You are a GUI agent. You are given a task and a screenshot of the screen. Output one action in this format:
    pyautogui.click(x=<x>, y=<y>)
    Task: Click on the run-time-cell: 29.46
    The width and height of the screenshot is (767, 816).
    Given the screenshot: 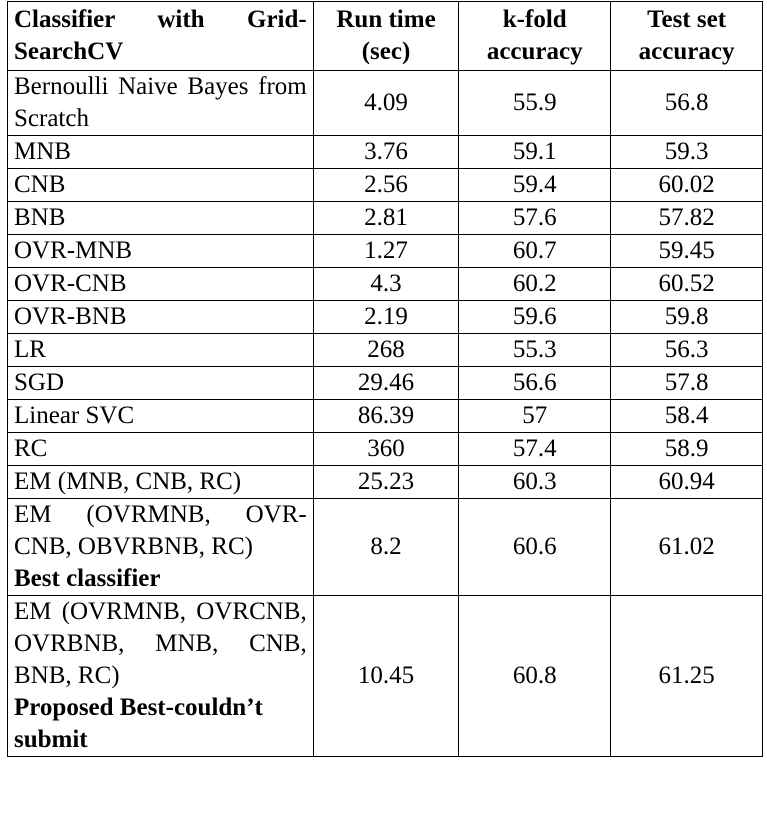 What is the action you would take?
    pyautogui.click(x=386, y=383)
    